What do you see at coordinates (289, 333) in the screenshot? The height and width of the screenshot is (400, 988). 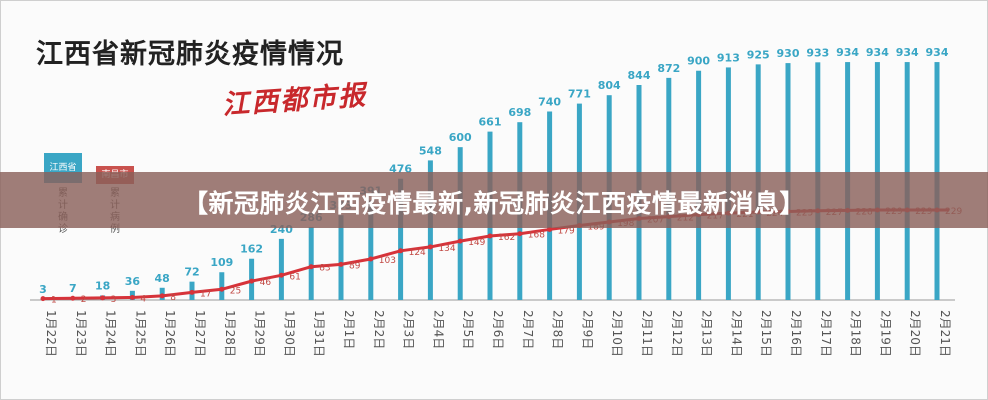 I see `x-tick-label: 1月30日` at bounding box center [289, 333].